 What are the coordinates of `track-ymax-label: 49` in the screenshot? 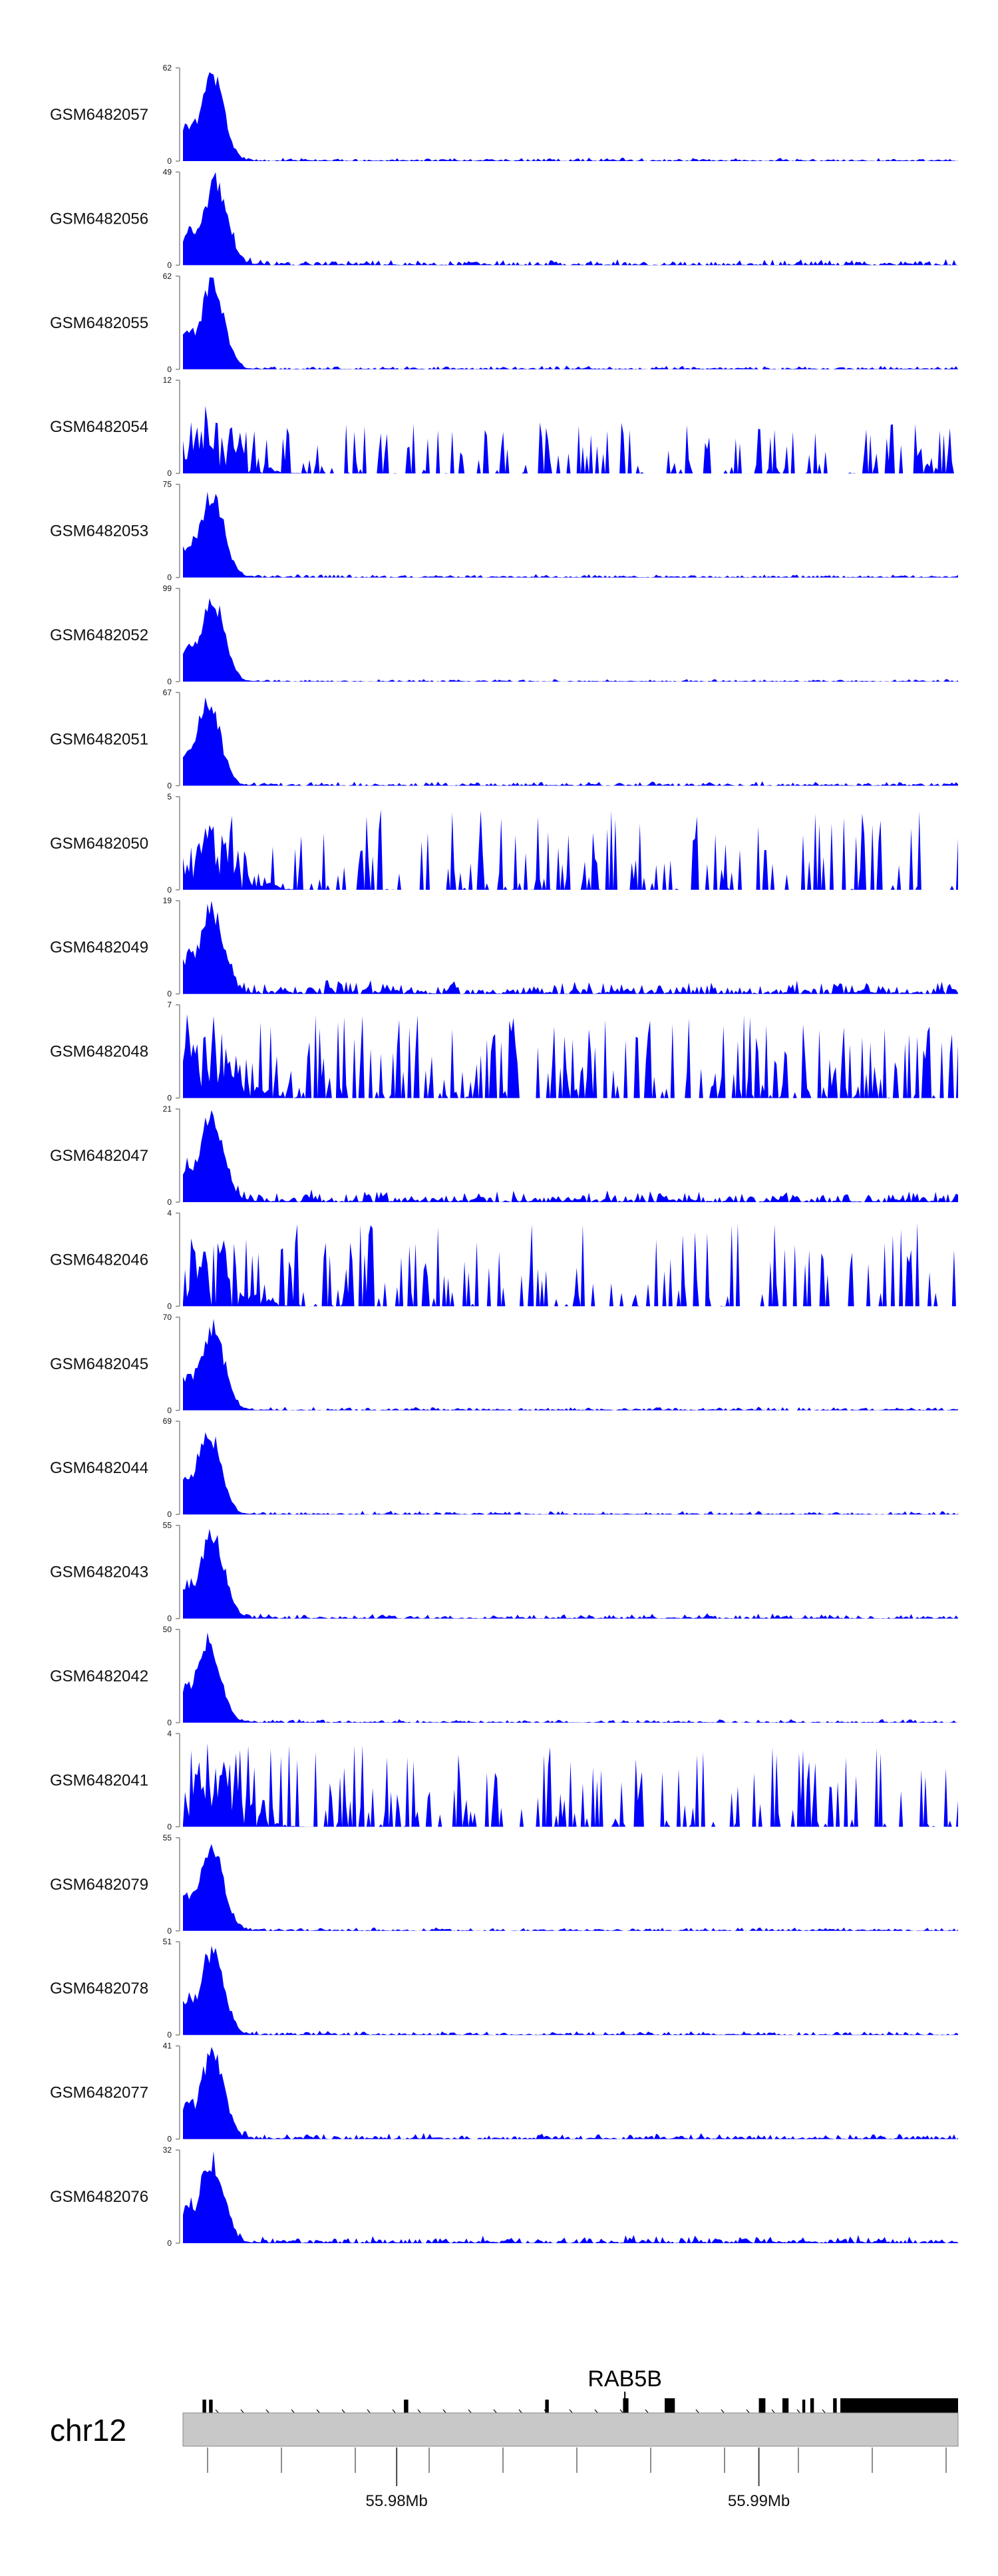 It's located at (167, 171).